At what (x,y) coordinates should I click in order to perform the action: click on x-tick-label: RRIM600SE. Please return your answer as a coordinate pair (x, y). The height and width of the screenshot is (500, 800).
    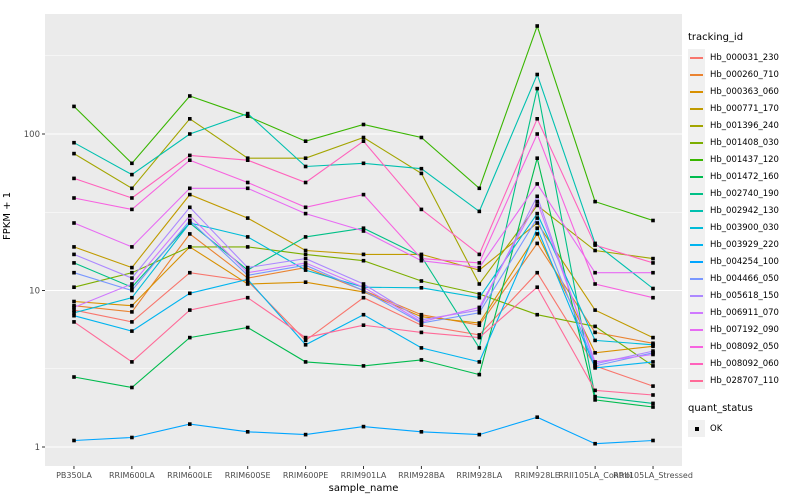
    Looking at the image, I should click on (248, 475).